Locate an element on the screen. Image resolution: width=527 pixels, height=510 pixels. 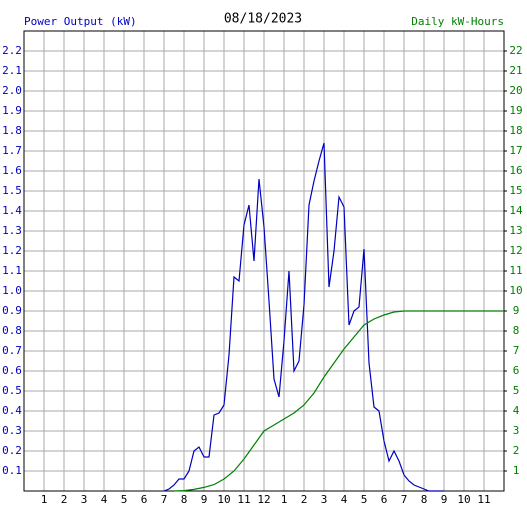
y-tick-label: 1.2 is located at coordinates (12, 250).